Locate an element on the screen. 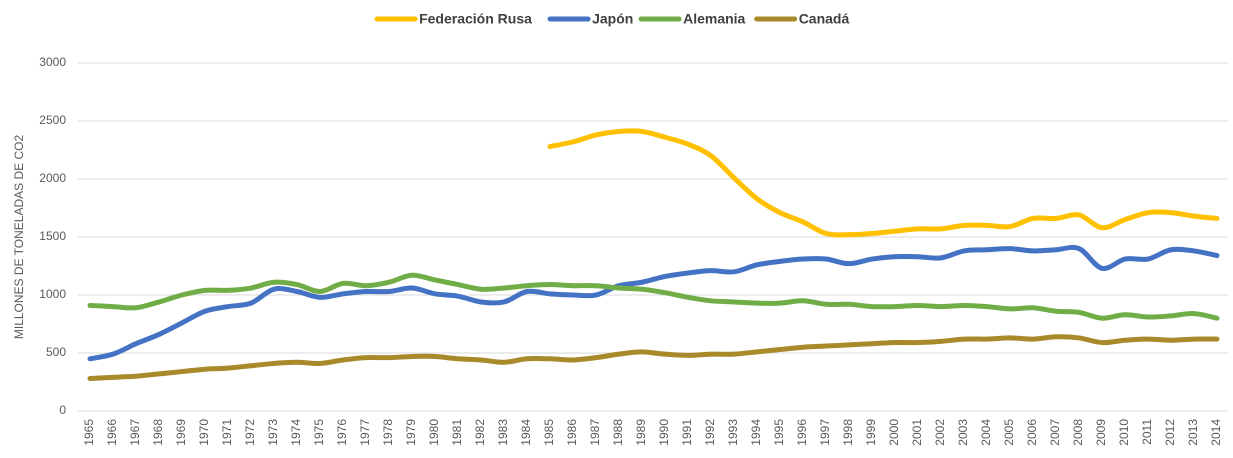 The width and height of the screenshot is (1233, 458). x-tick-label: 1993 is located at coordinates (733, 432).